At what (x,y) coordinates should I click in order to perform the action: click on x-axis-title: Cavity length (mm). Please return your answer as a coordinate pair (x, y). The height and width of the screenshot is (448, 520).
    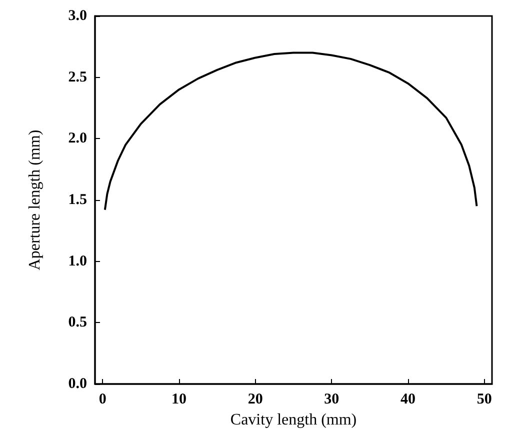
    Looking at the image, I should click on (293, 419).